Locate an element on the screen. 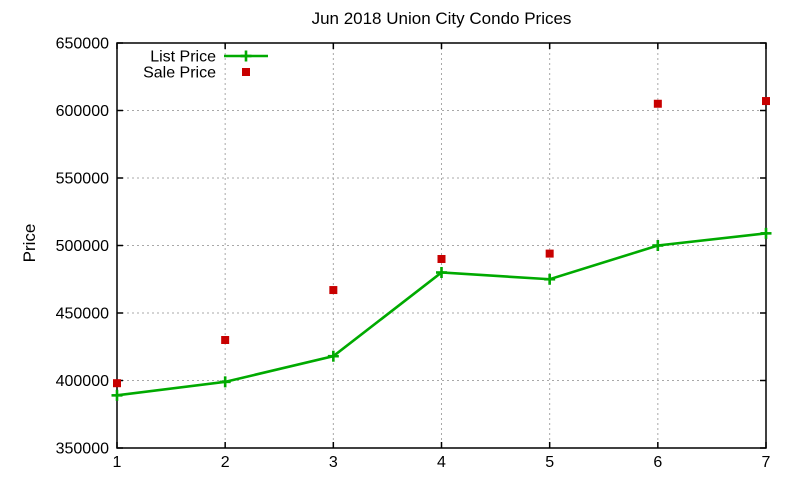  y-tick-label: 600000 is located at coordinates (82, 111).